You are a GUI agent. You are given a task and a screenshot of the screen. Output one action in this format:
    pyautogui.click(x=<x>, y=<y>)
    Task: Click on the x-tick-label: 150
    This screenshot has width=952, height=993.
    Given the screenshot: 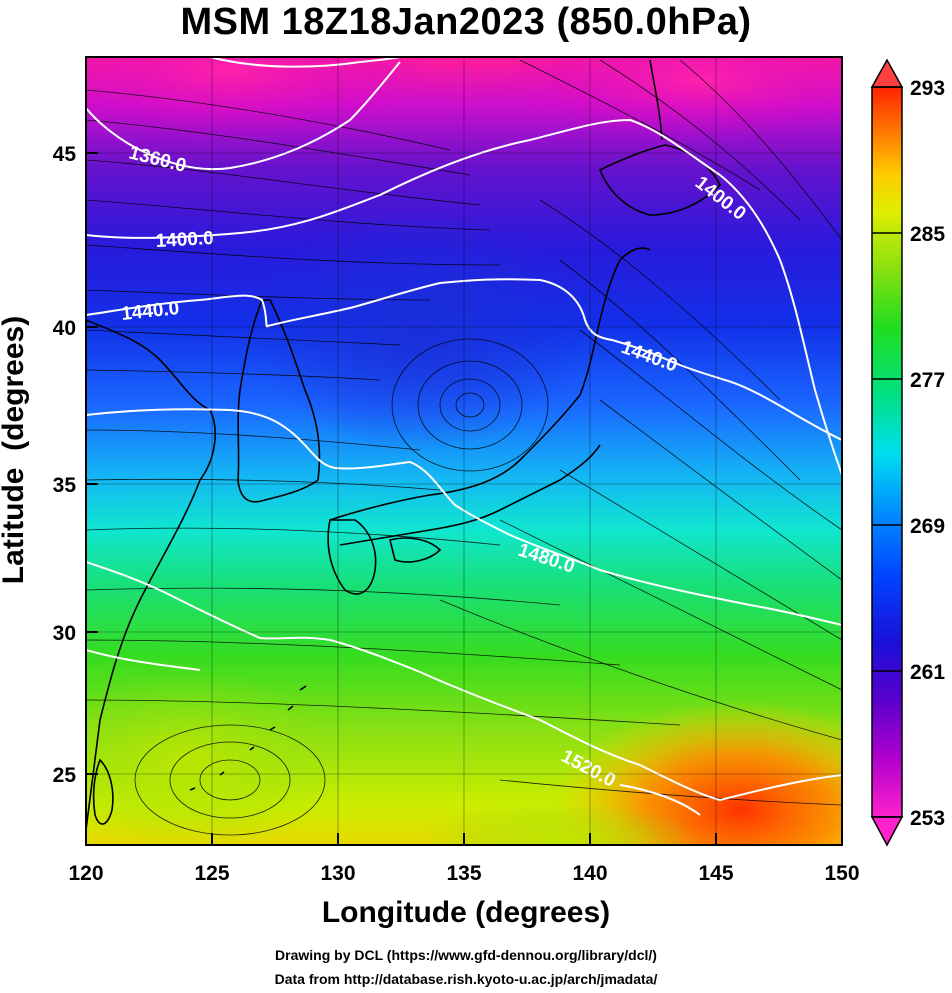 What is the action you would take?
    pyautogui.click(x=841, y=873)
    